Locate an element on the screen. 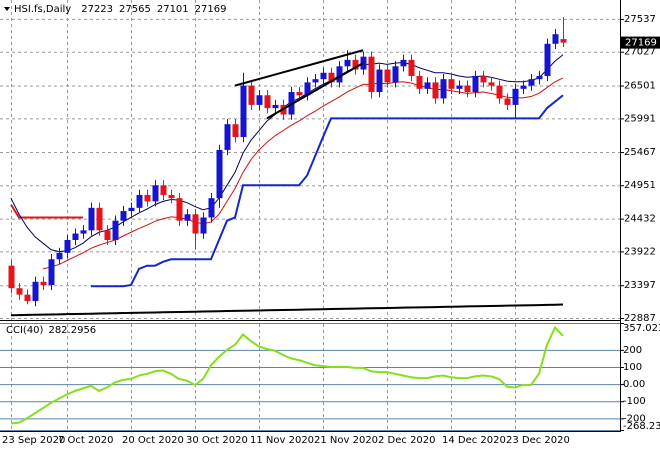  y-tick-label: 200 is located at coordinates (632, 350).